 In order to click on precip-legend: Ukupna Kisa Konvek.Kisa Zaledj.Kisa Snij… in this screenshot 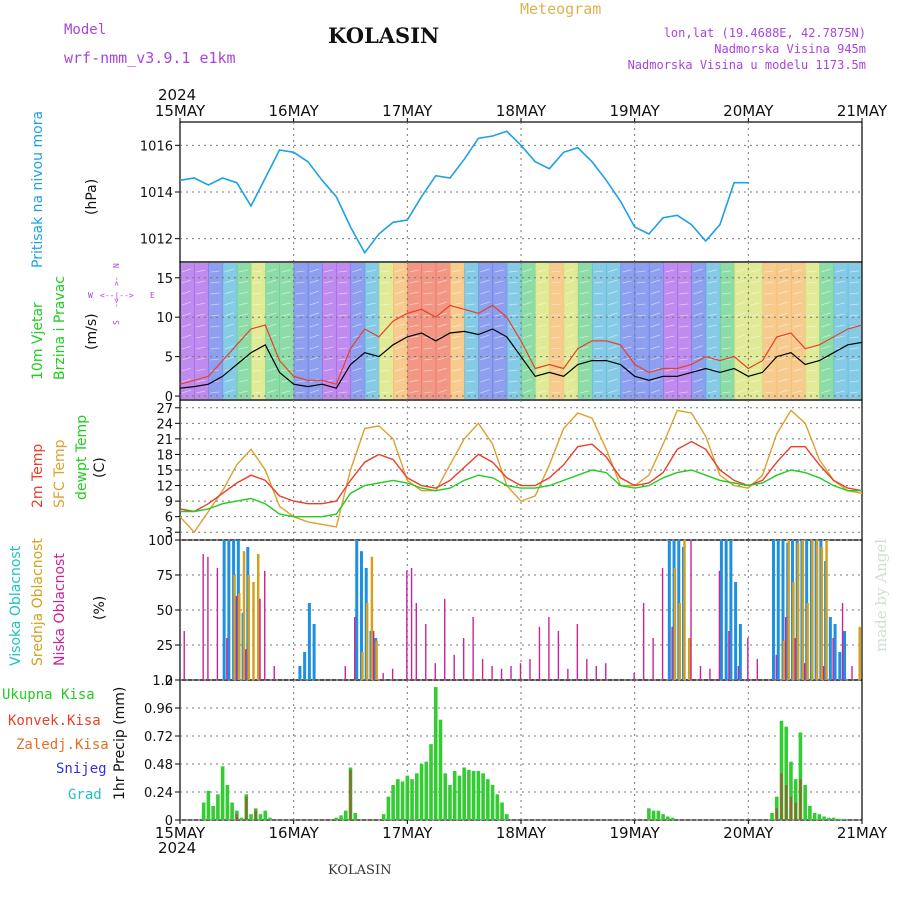, I will do `click(55, 745)`.